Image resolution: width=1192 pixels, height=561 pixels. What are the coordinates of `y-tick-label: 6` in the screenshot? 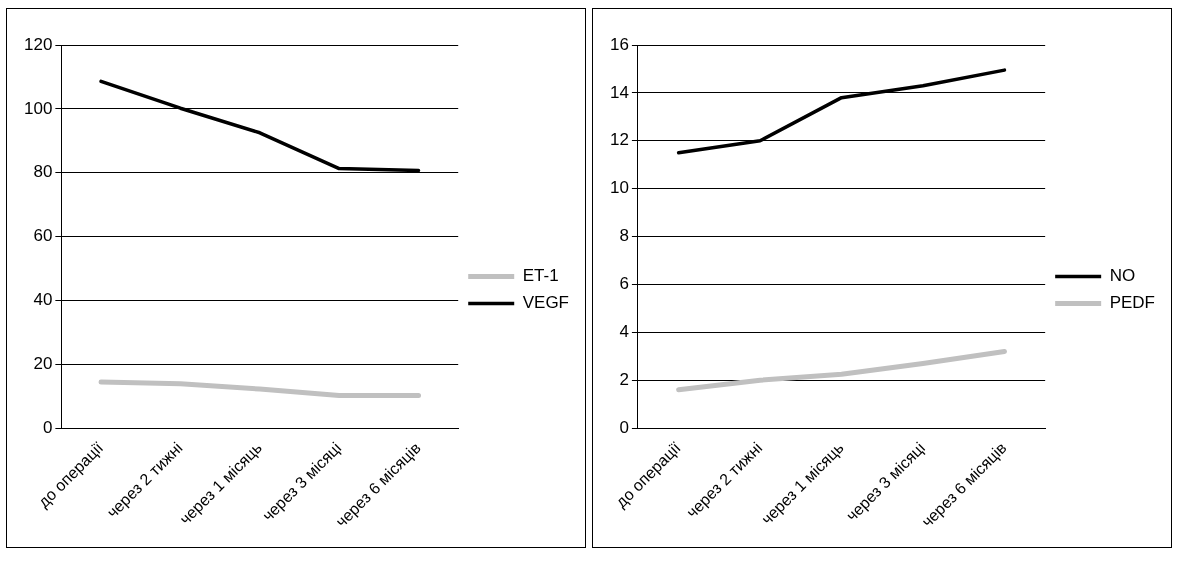 It's located at (624, 284).